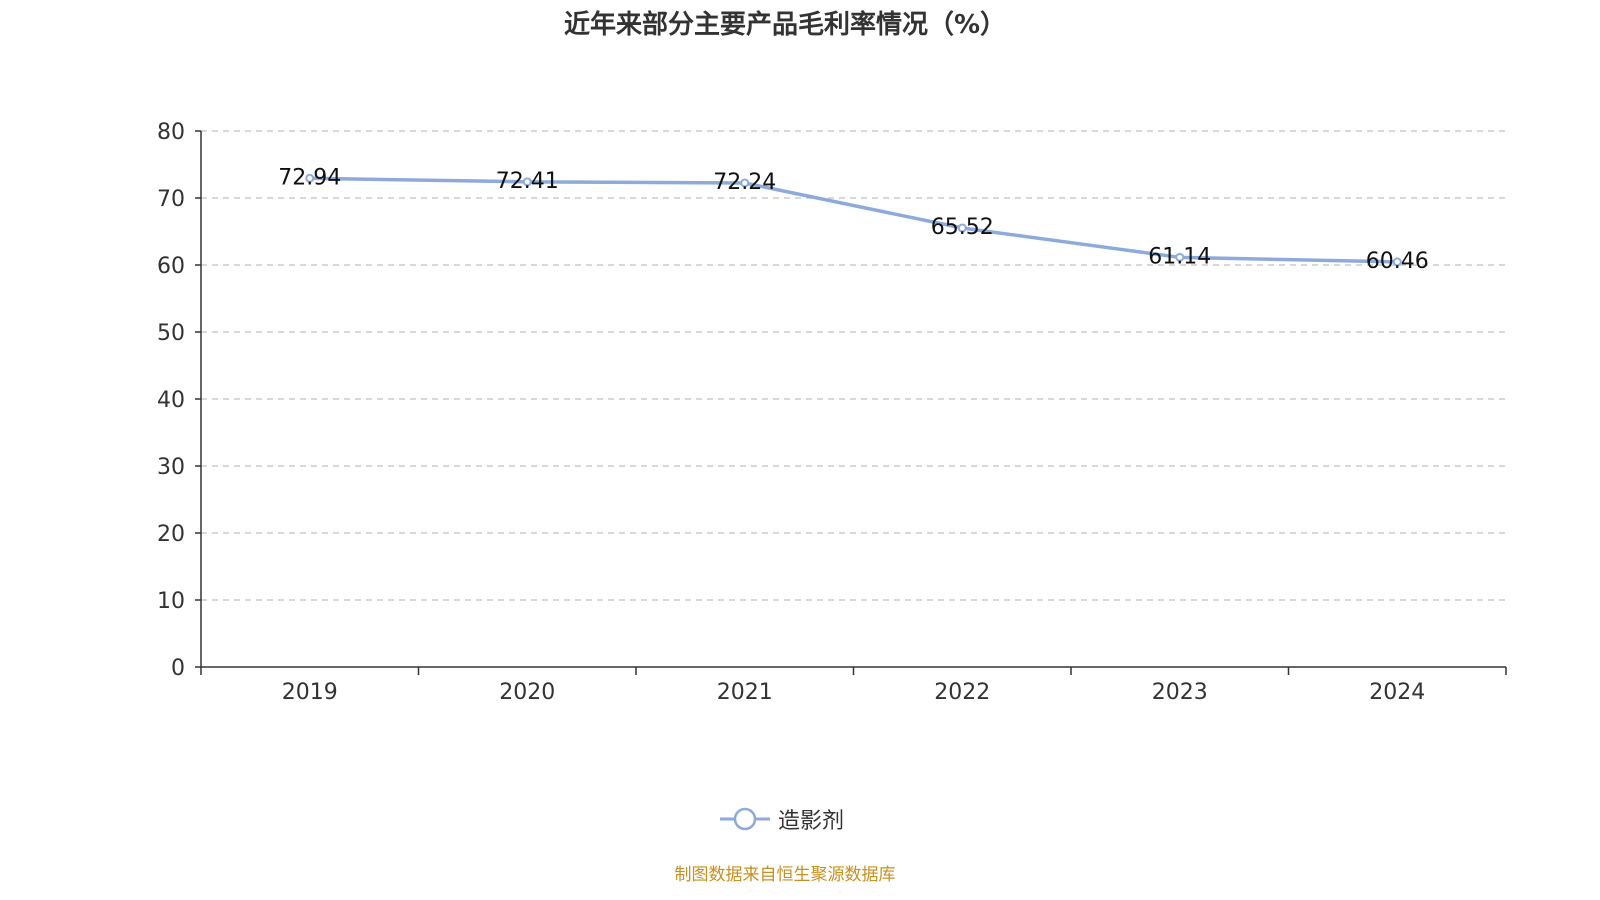  Describe the element at coordinates (853, 220) in the screenshot. I see `series-line` at that location.